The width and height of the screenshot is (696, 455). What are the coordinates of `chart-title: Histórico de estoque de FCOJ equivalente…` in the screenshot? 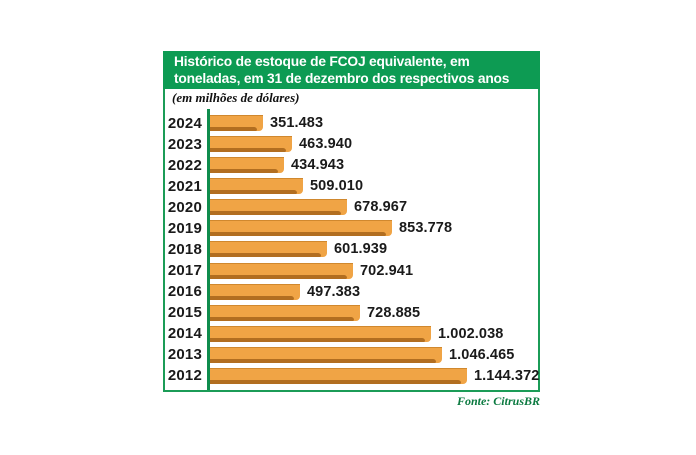 It's located at (351, 70).